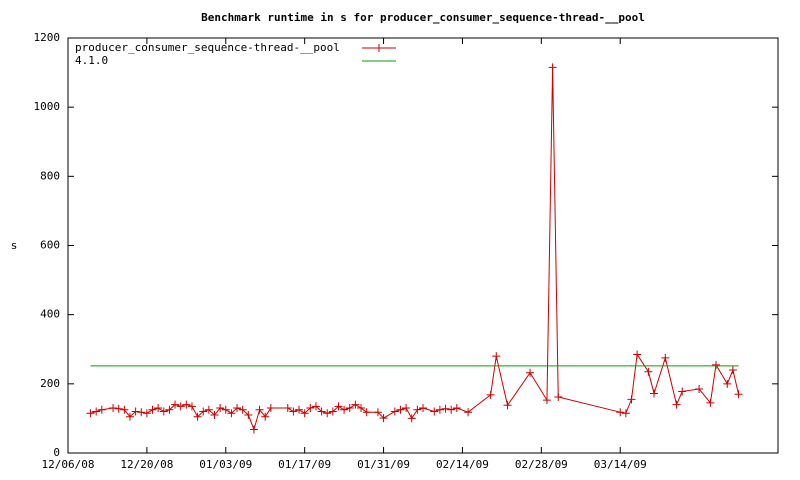 The image size is (800, 480). I want to click on y-axis-label: s, so click(14, 245).